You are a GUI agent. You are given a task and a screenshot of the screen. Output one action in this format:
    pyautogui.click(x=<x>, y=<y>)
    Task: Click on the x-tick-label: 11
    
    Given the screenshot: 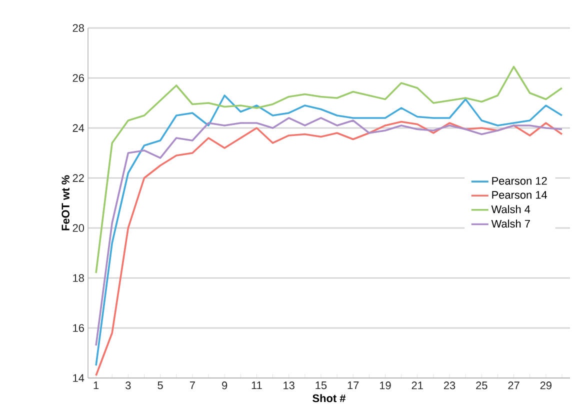 What is the action you would take?
    pyautogui.click(x=257, y=386)
    